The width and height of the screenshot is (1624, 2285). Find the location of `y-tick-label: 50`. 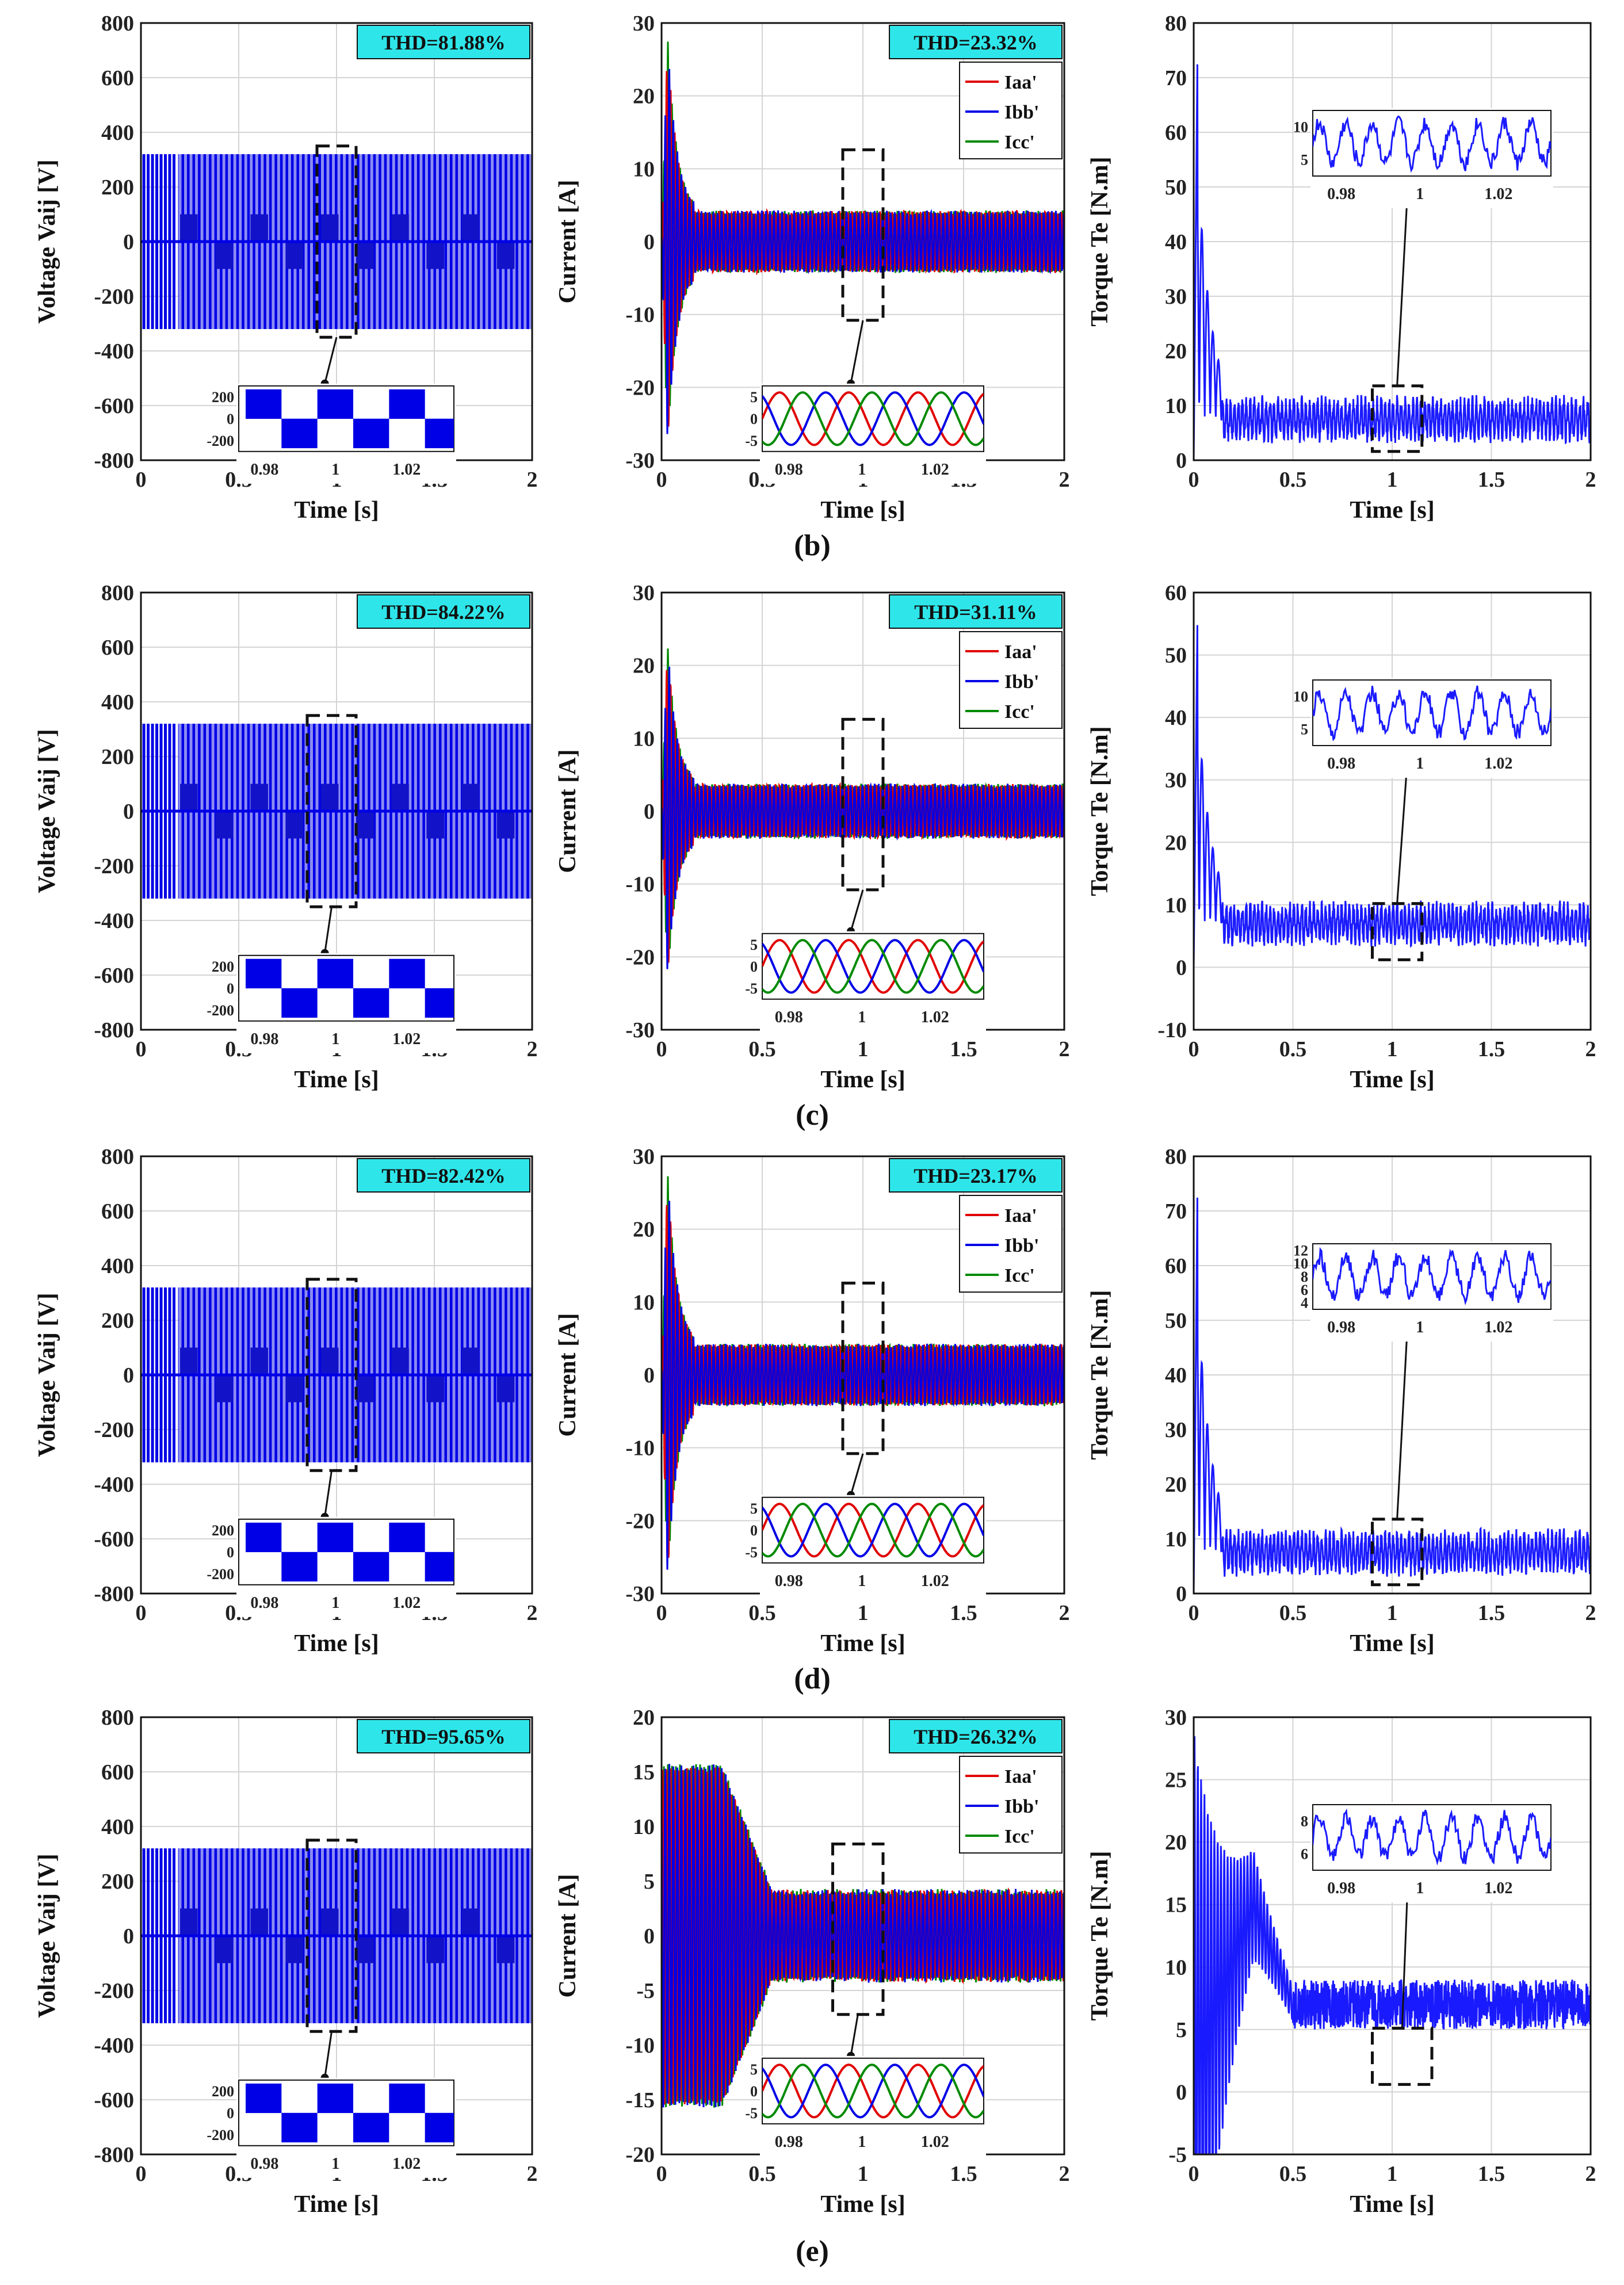

y-tick-label: 50 is located at coordinates (1176, 656).